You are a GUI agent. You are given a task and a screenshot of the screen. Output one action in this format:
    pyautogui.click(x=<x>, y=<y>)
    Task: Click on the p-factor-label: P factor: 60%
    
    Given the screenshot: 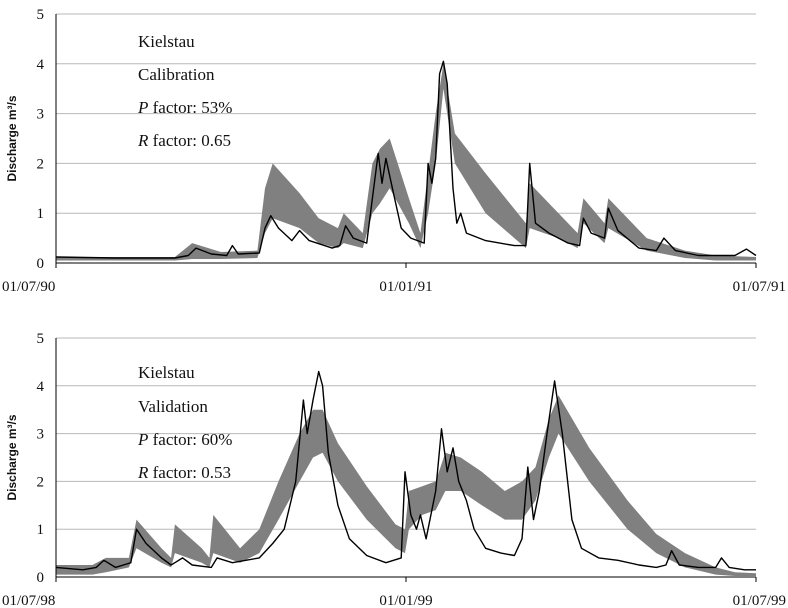 What is the action you would take?
    pyautogui.click(x=184, y=439)
    